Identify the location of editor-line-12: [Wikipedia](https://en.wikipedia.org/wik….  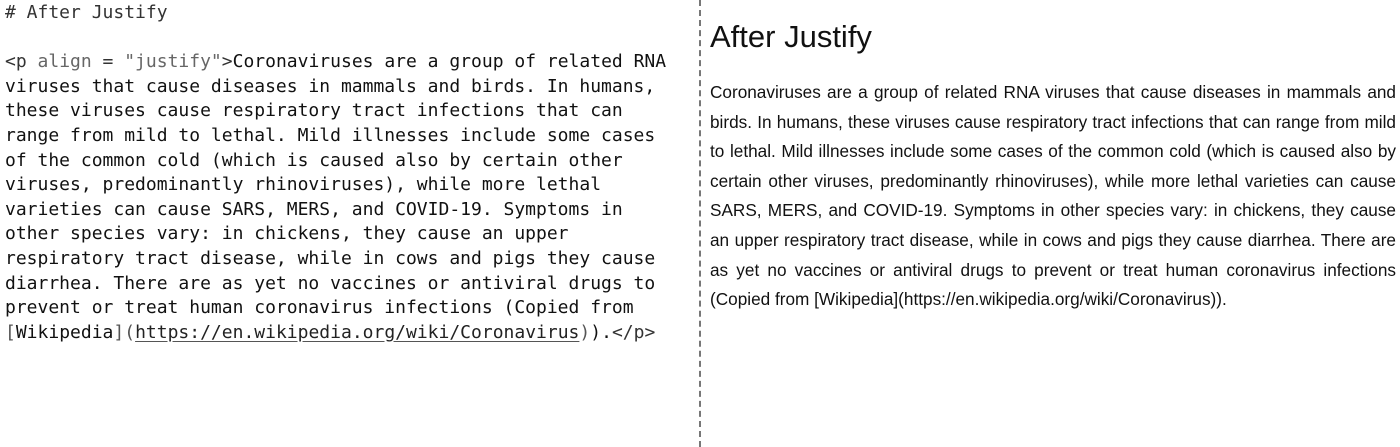
(351, 333).